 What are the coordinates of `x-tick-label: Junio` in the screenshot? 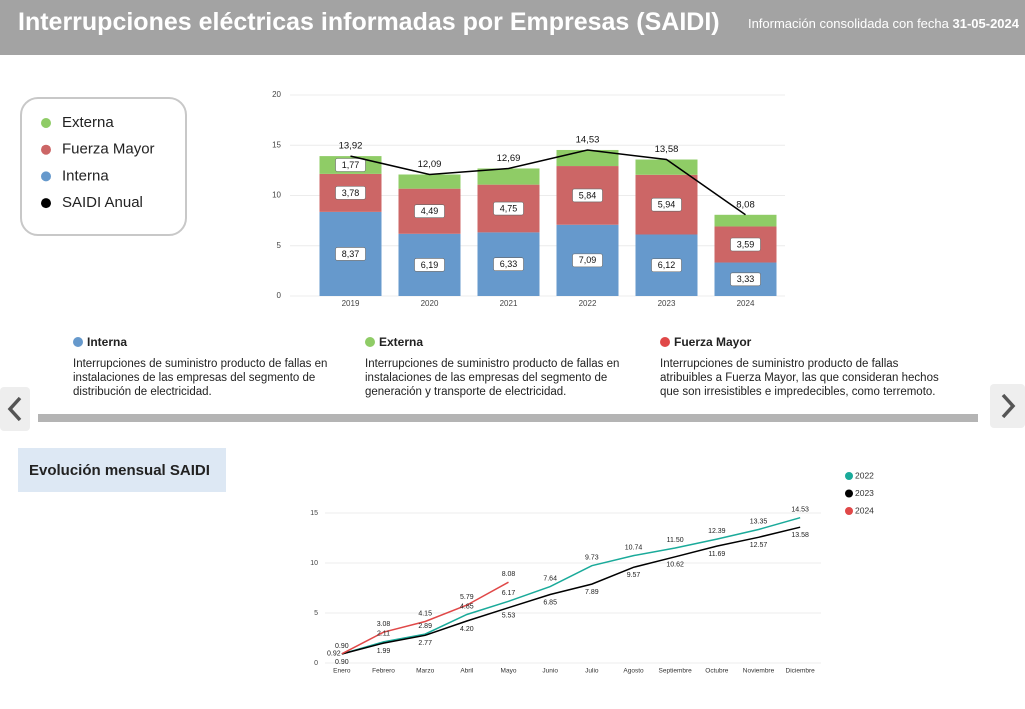 It's located at (550, 671).